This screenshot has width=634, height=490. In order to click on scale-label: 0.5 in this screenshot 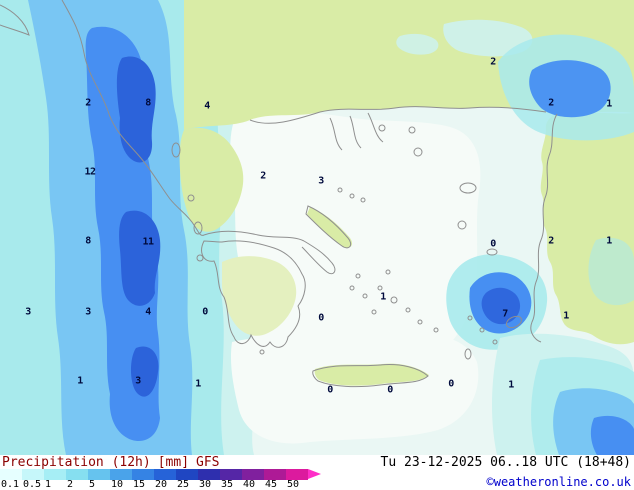, I will do `click(32, 484)`.